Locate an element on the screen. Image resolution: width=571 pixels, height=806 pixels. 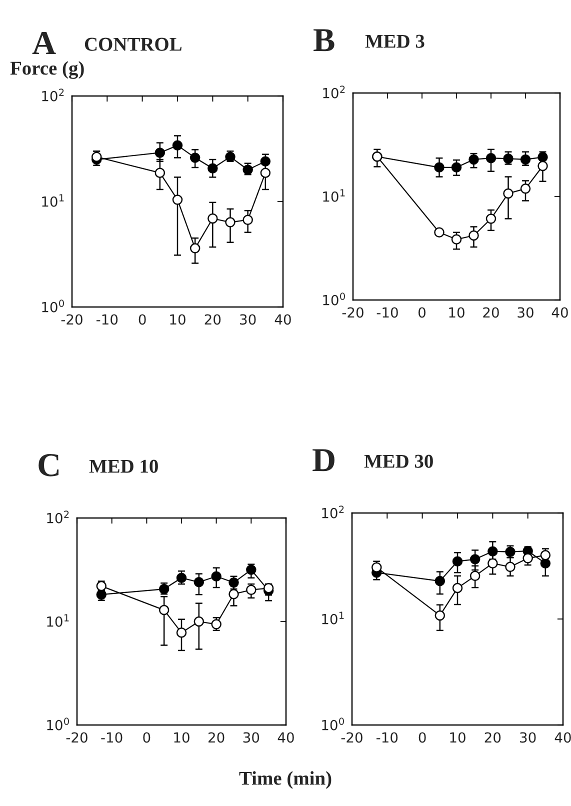
chart-title: A is located at coordinates (44, 43).